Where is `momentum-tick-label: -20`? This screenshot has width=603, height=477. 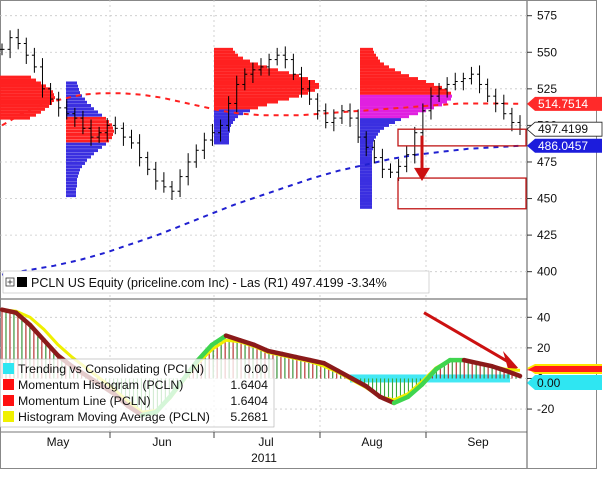 momentum-tick-label: -20 is located at coordinates (546, 409).